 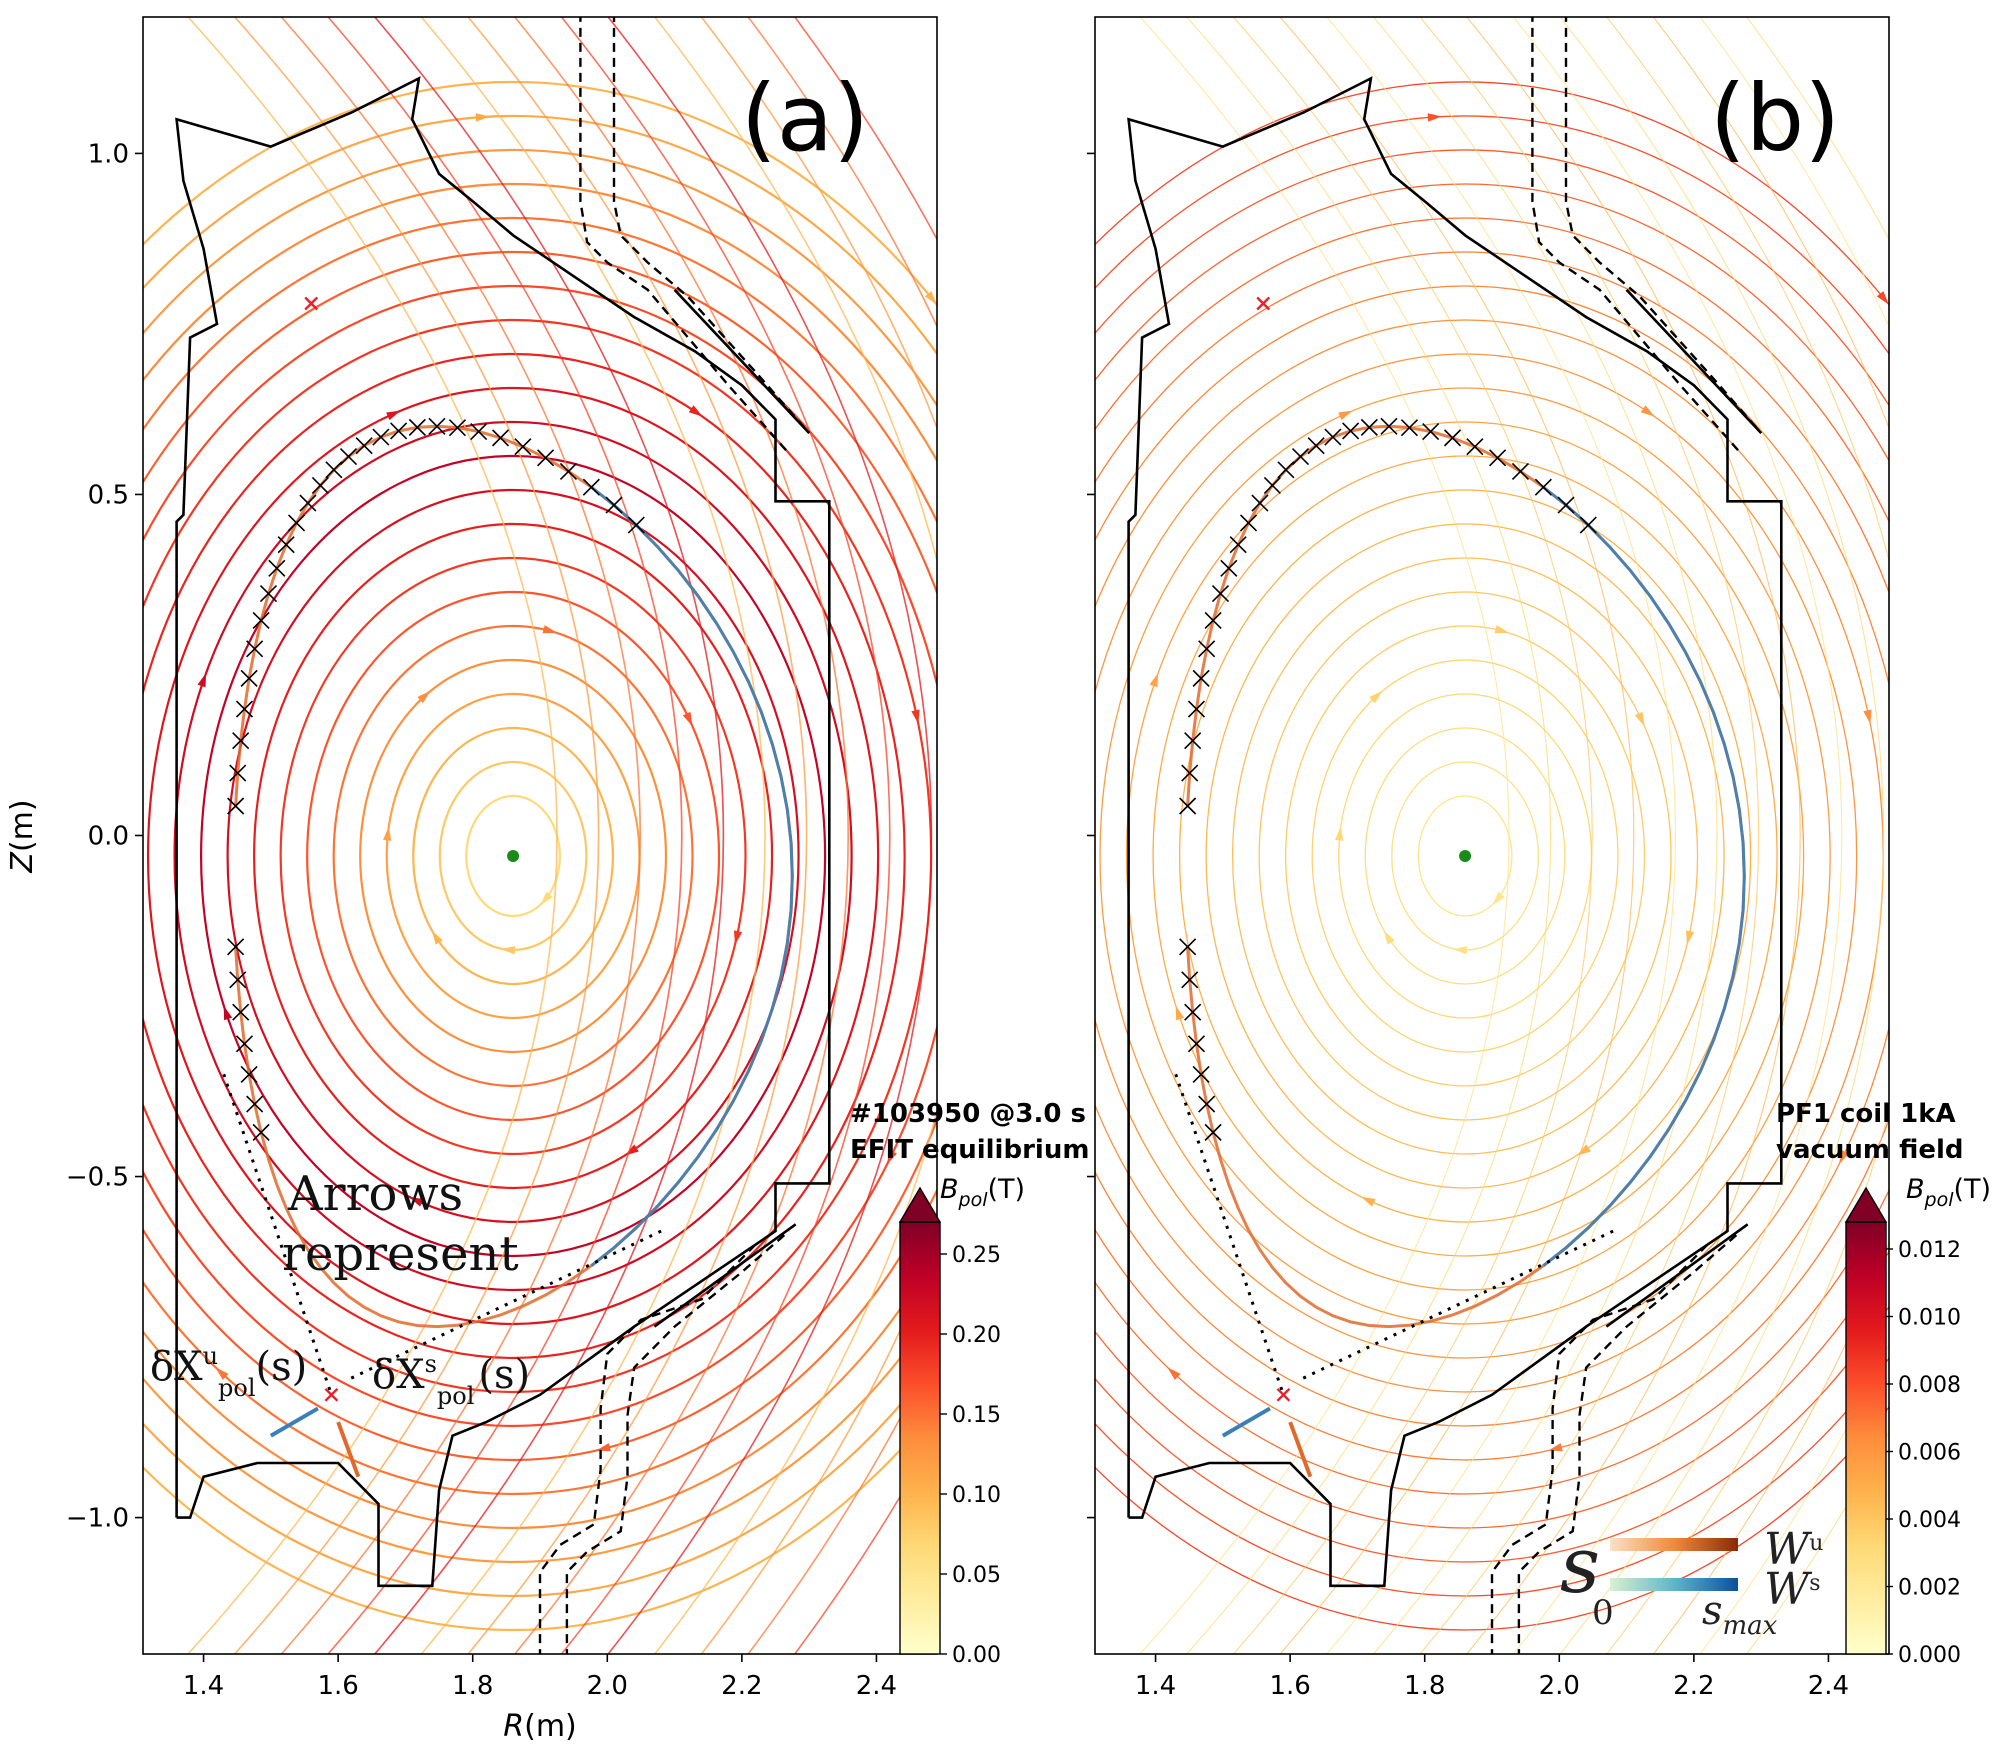 I want to click on colorbar-body, so click(x=1866, y=1438).